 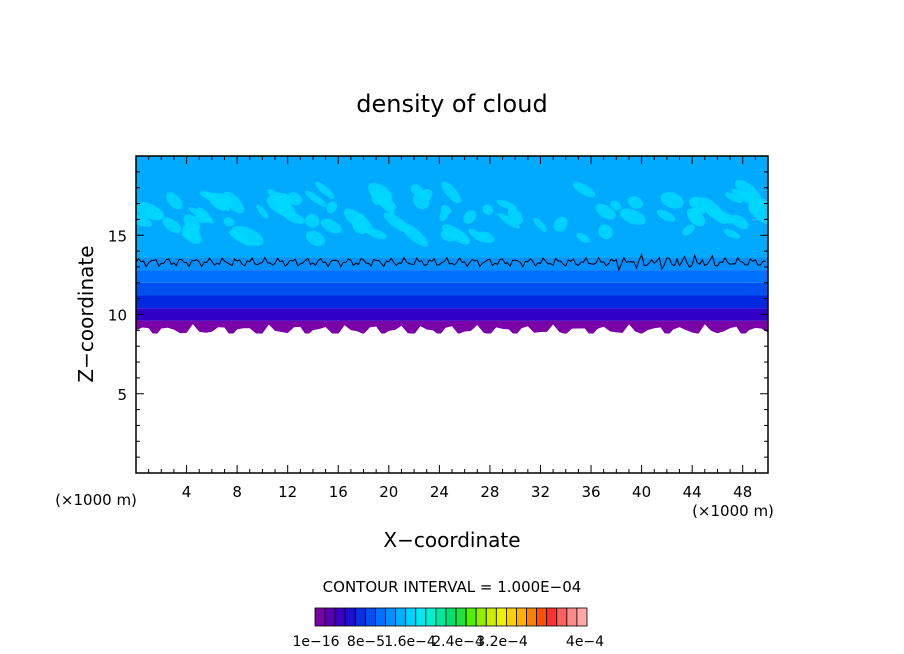 I want to click on x-unit-right: (×1000 m), so click(x=733, y=511).